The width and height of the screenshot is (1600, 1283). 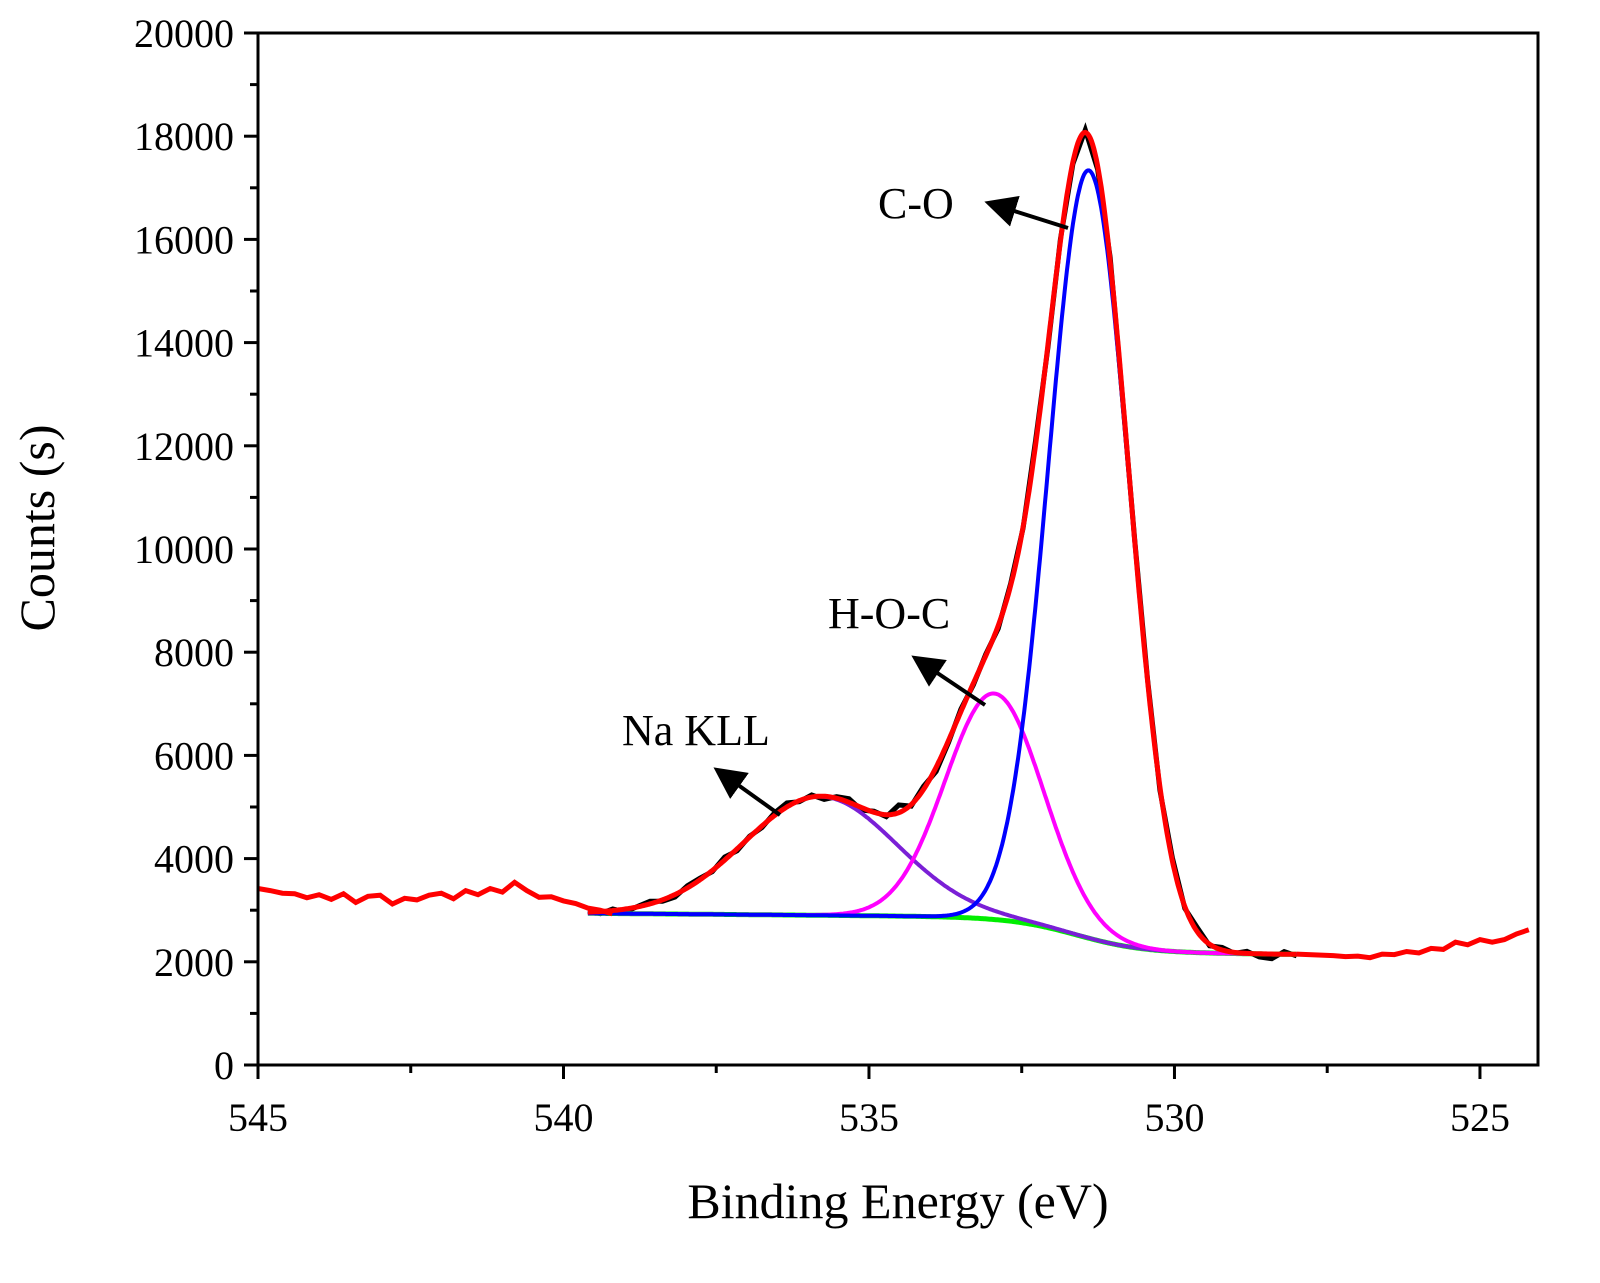 I want to click on y-tick-label: 2000, so click(x=194, y=962).